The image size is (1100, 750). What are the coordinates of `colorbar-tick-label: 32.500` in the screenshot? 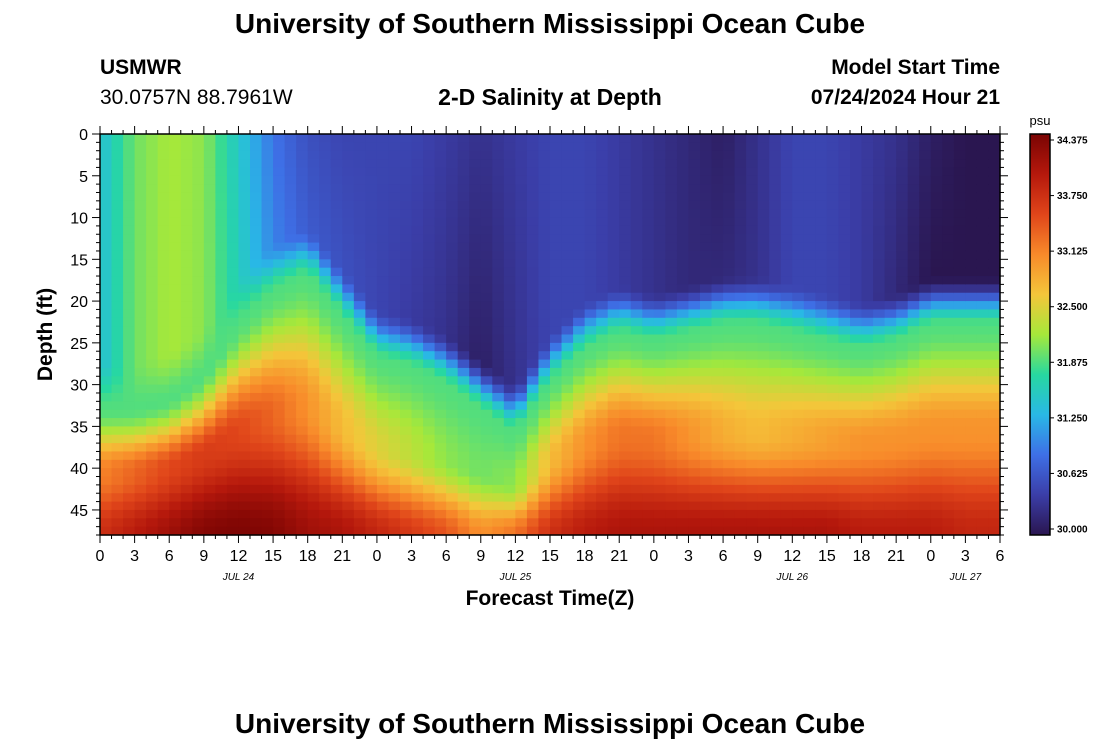 It's located at (1072, 307).